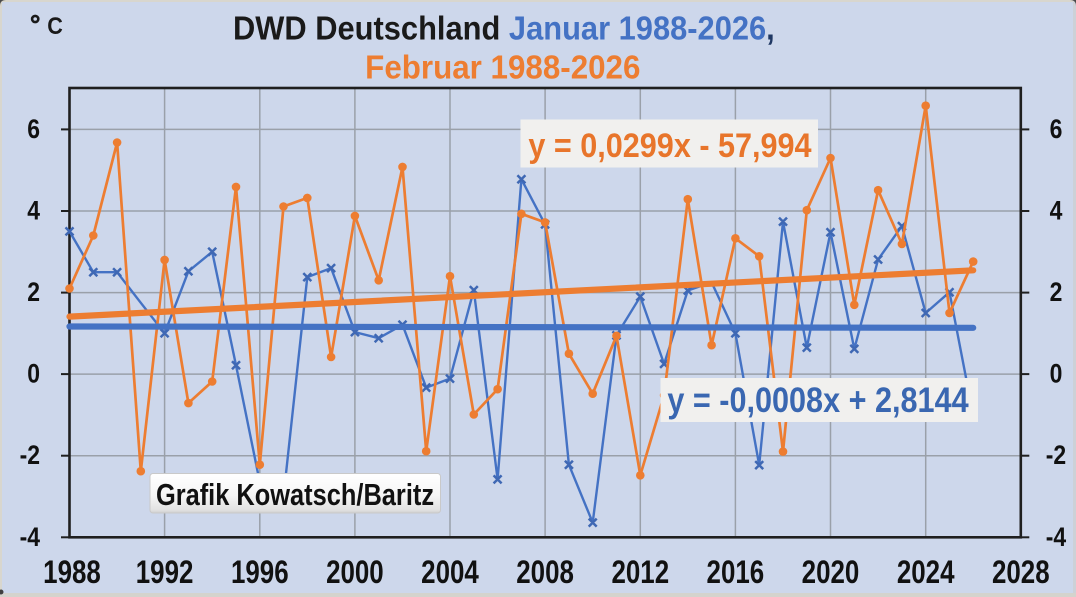 This screenshot has width=1076, height=597. What do you see at coordinates (165, 573) in the screenshot?
I see `svg-text: 1992` at bounding box center [165, 573].